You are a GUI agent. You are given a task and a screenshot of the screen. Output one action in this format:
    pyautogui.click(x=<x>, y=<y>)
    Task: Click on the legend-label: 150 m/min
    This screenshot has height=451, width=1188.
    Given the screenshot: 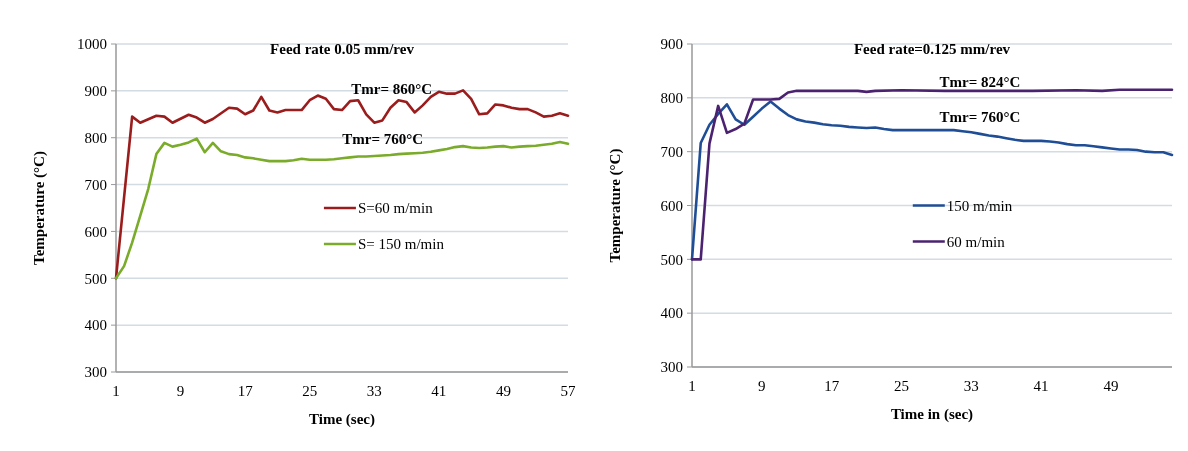 What is the action you would take?
    pyautogui.click(x=979, y=205)
    